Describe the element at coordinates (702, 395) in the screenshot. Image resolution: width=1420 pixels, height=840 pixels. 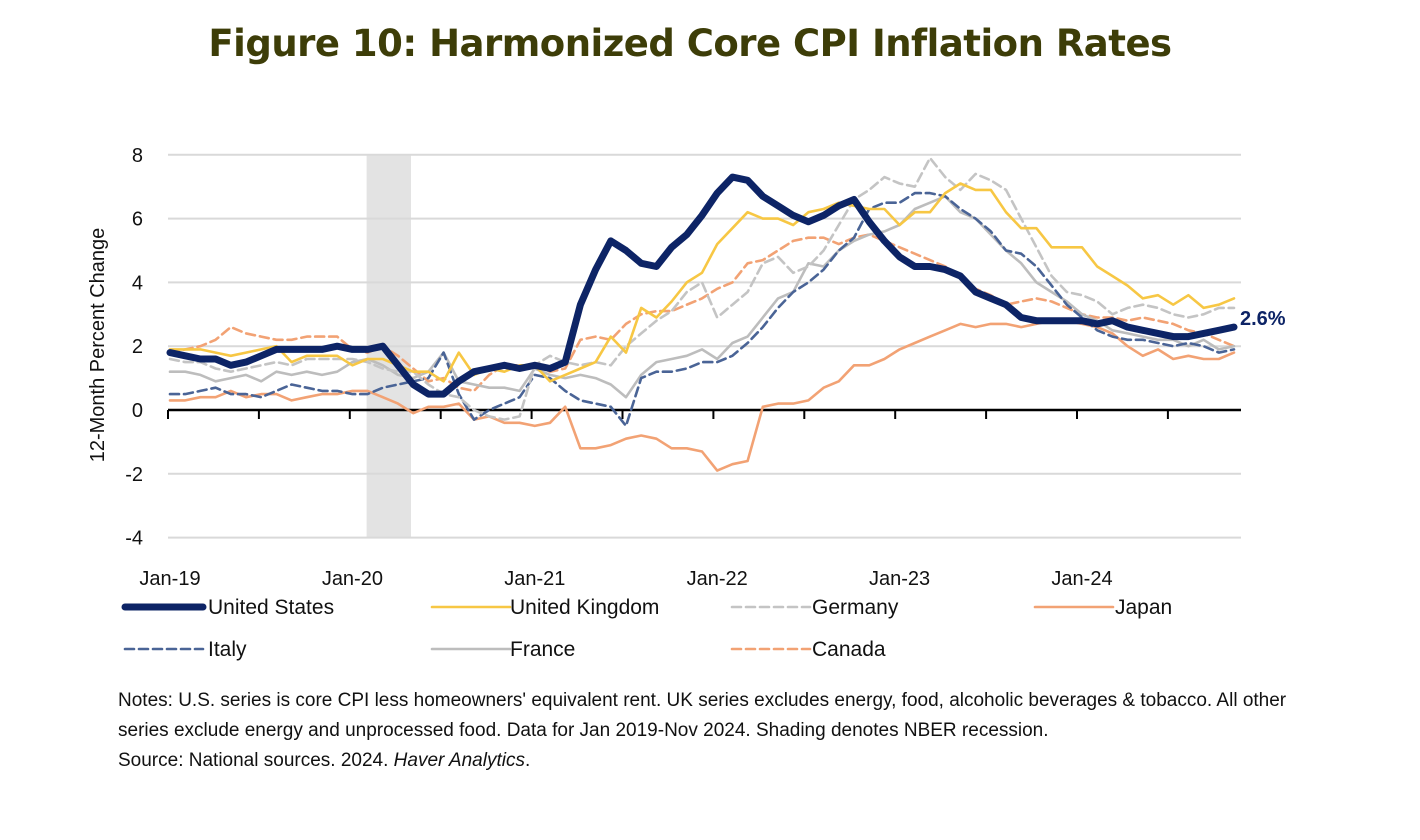
I see `series-line-japan` at that location.